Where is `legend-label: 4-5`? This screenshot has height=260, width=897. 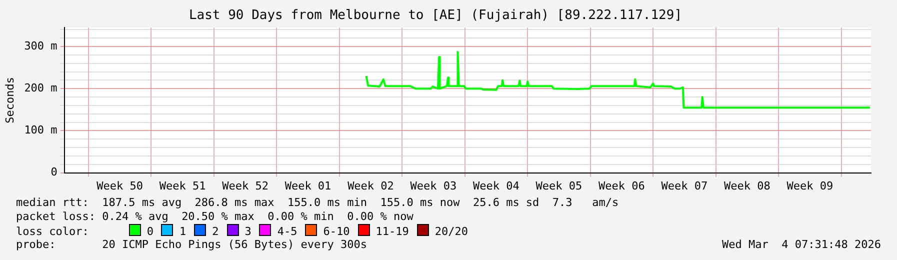
legend-label: 4-5 is located at coordinates (287, 231).